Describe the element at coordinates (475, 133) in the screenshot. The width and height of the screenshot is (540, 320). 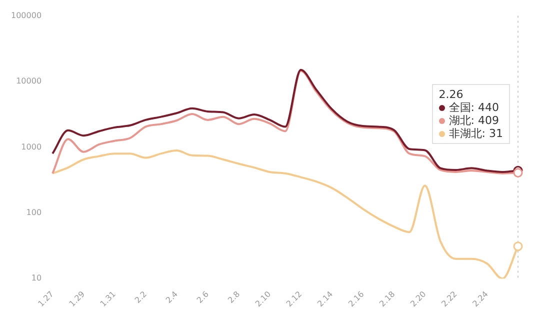
I see `annotation: 非湖北: 31` at that location.